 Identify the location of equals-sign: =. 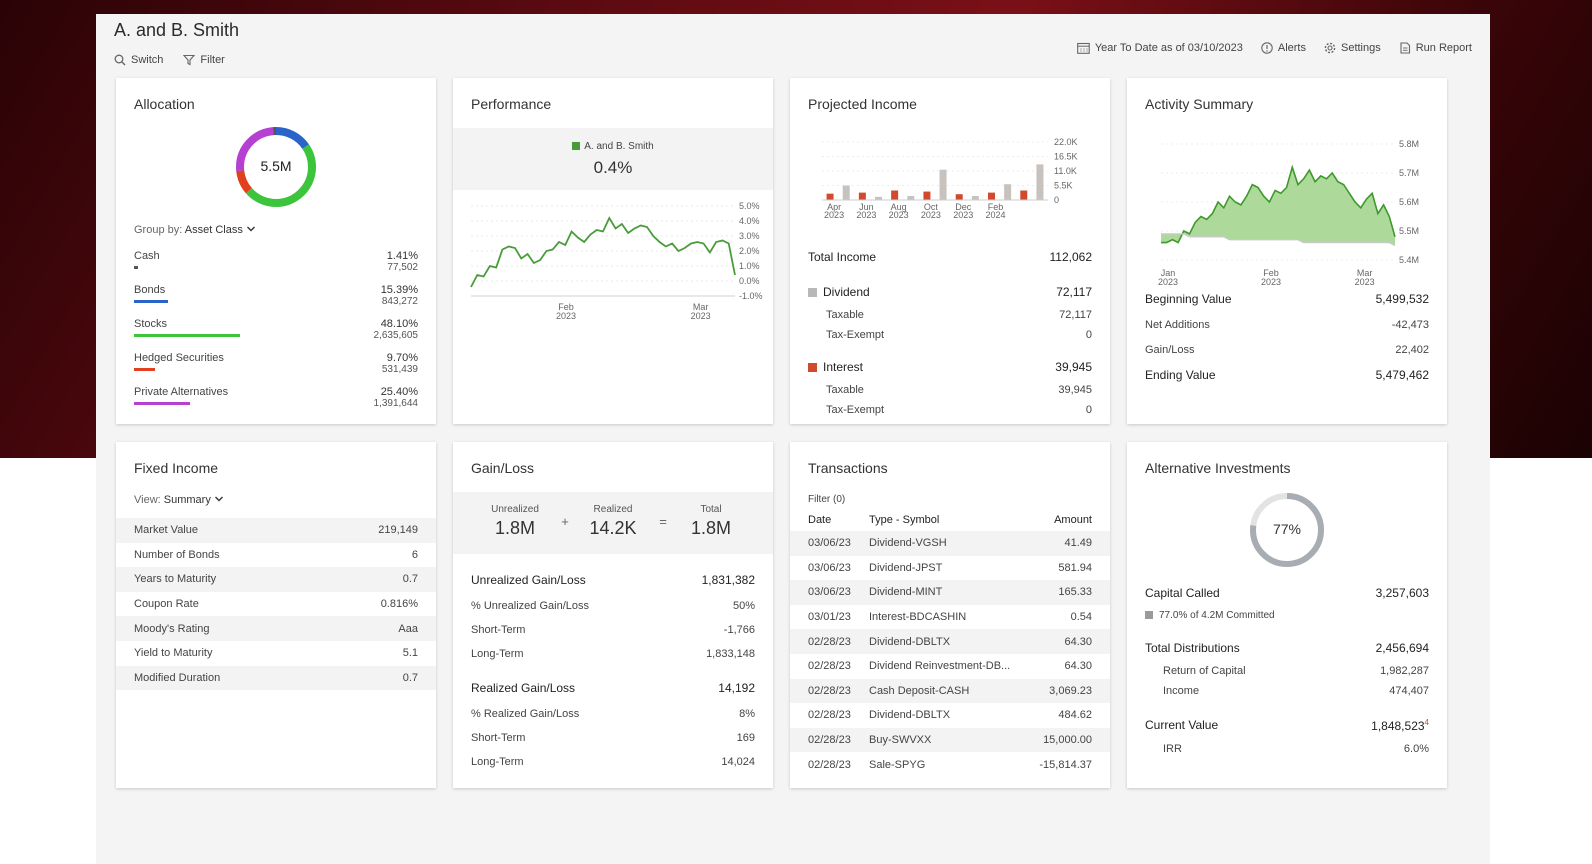
(663, 521).